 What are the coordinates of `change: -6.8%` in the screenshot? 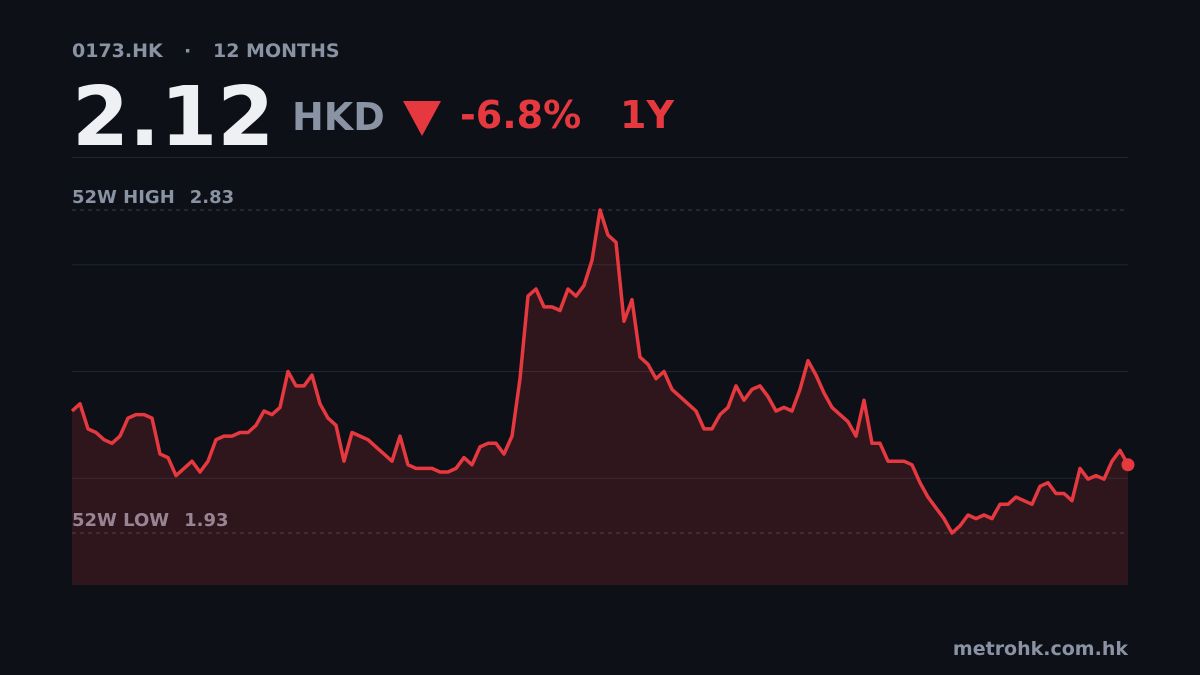 It's located at (520, 115).